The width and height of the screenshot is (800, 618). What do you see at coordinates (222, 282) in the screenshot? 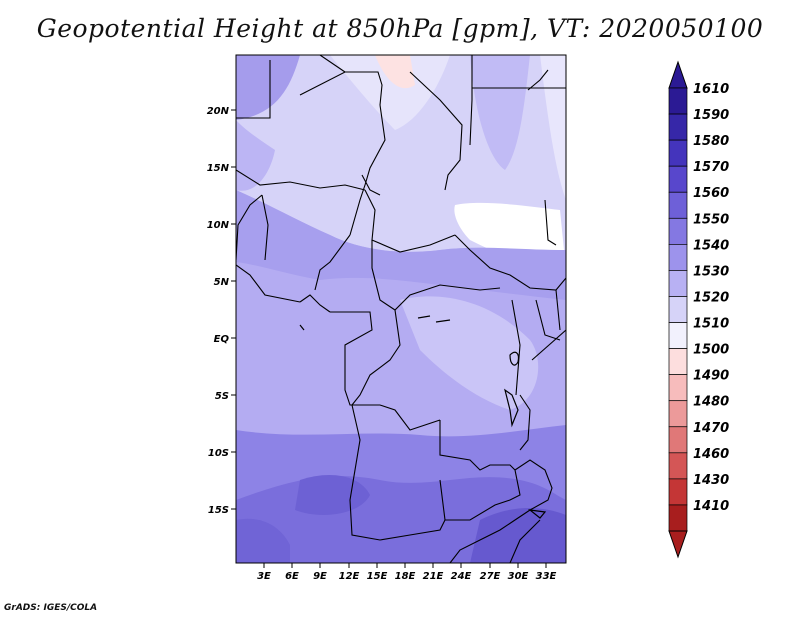
I see `lat-label: 5N` at bounding box center [222, 282].